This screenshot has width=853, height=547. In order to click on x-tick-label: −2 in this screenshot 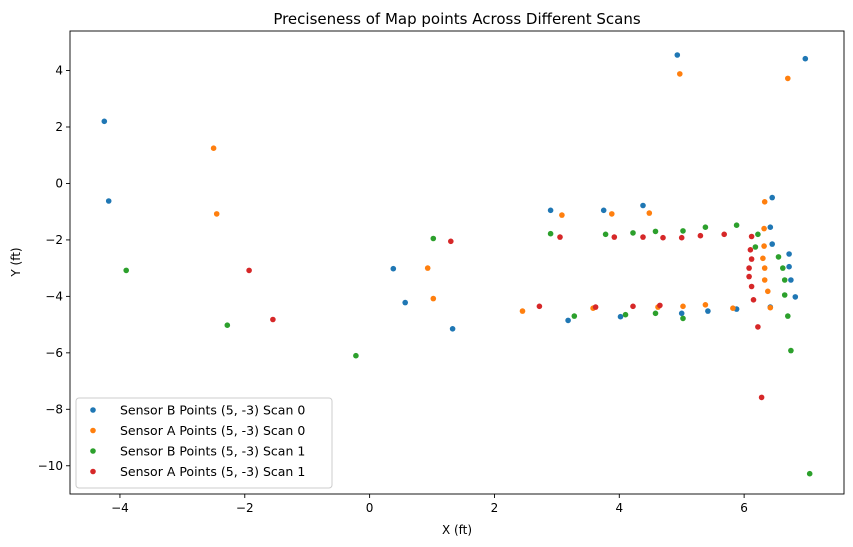, I will do `click(245, 508)`.